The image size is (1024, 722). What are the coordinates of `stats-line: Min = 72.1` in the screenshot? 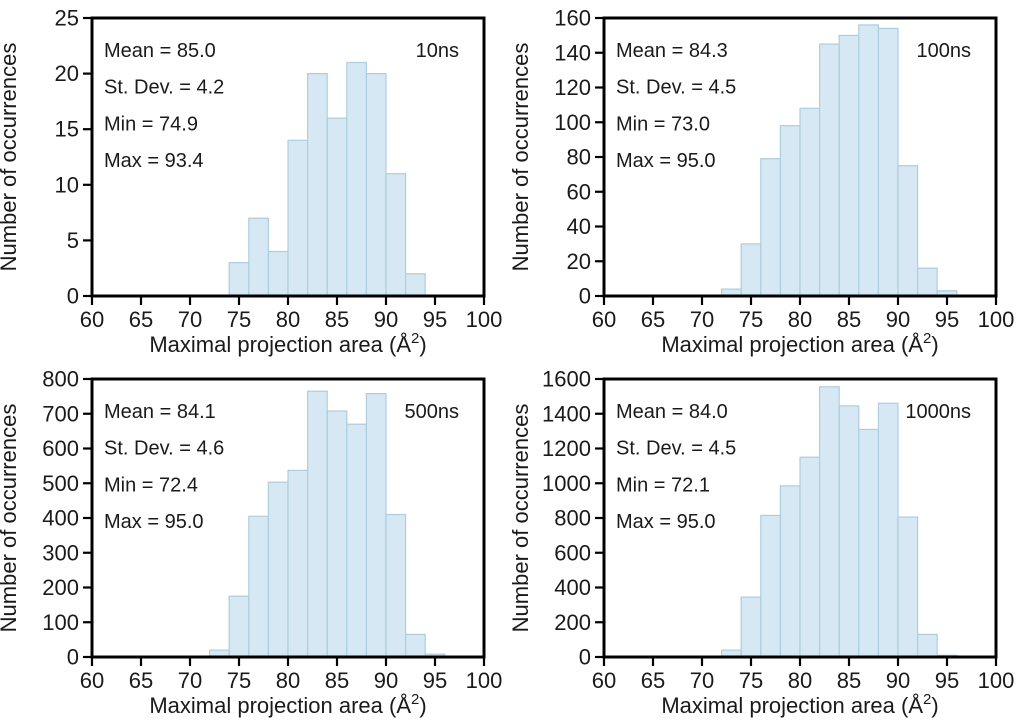 It's located at (663, 485).